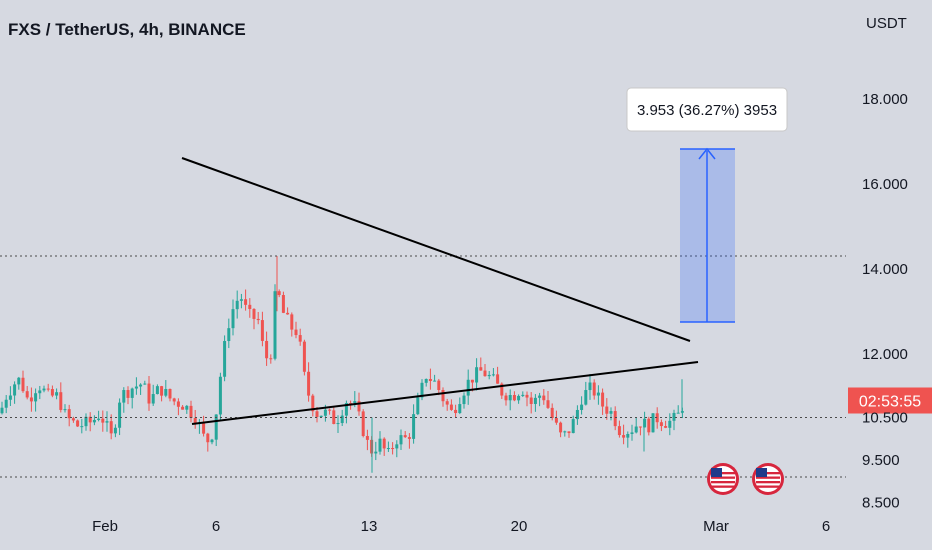 The height and width of the screenshot is (550, 932). I want to click on y-axis: 18.000 16.000 14.000 12.000 10.500 9.500 8.500, so click(885, 301).